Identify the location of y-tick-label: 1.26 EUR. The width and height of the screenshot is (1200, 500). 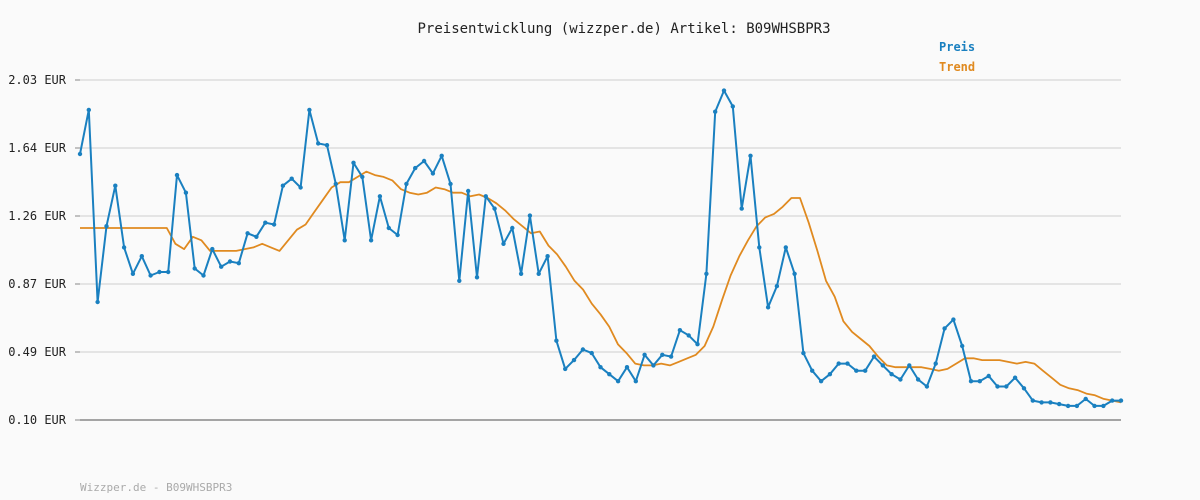
(37, 216).